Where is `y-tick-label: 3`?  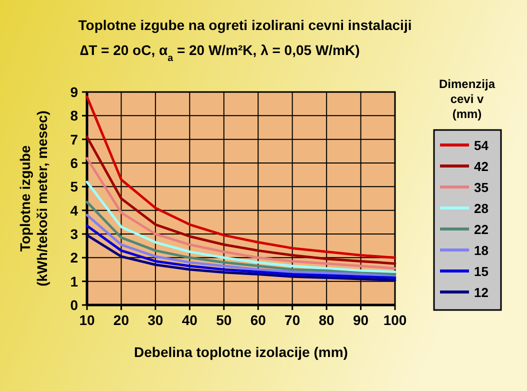
y-tick-label: 3 is located at coordinates (74, 234).